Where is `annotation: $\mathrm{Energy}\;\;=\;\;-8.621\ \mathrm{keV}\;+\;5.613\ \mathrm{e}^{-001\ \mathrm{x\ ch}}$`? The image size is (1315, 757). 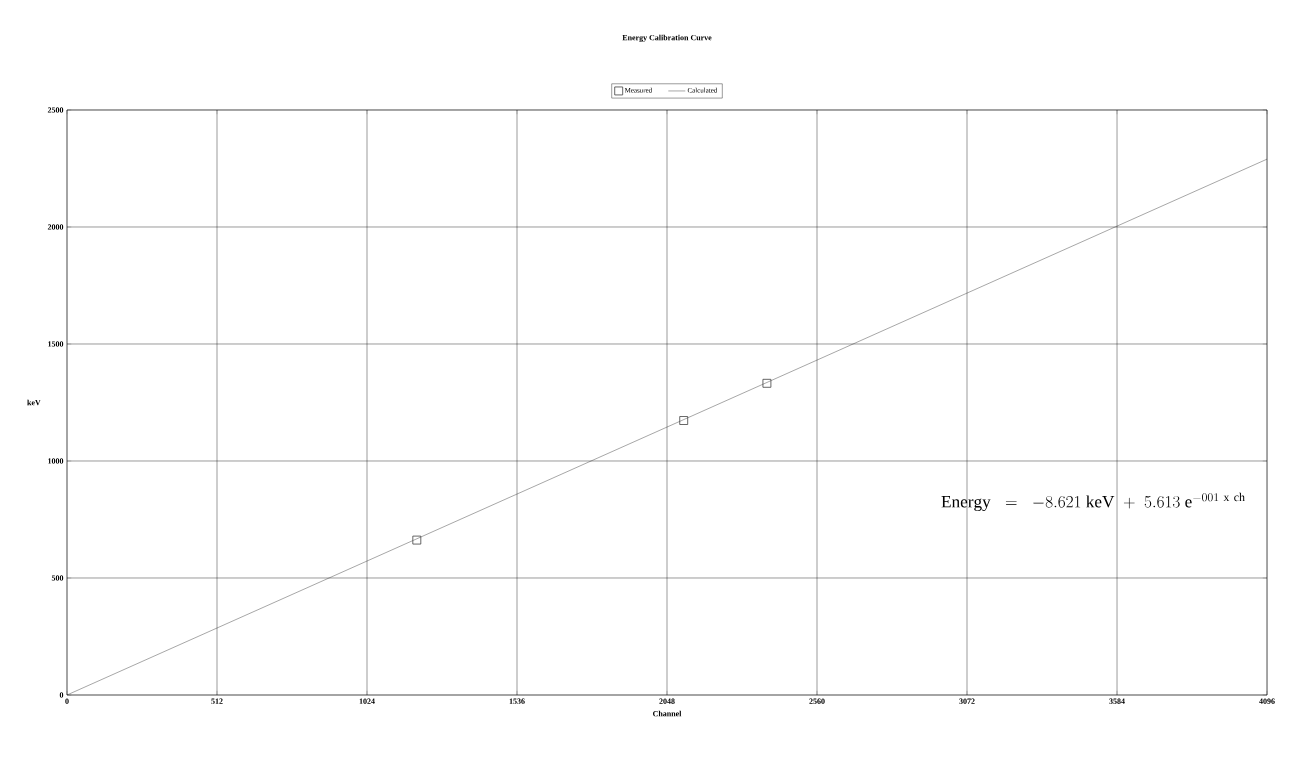
annotation: $\mathrm{Energy}\;\;=\;\;-8.621\ \mathrm{keV}\;+\;5.613\ \mathrm{e}^{-001\ \mathrm{x\ ch}}$ is located at coordinates (1093, 502).